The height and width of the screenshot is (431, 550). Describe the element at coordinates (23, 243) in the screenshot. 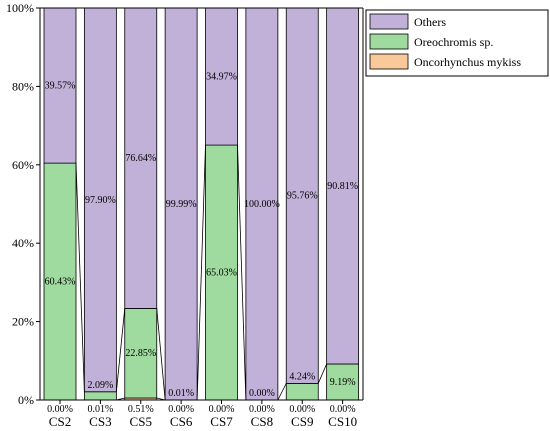

I see `y-tick-label: 40%` at that location.